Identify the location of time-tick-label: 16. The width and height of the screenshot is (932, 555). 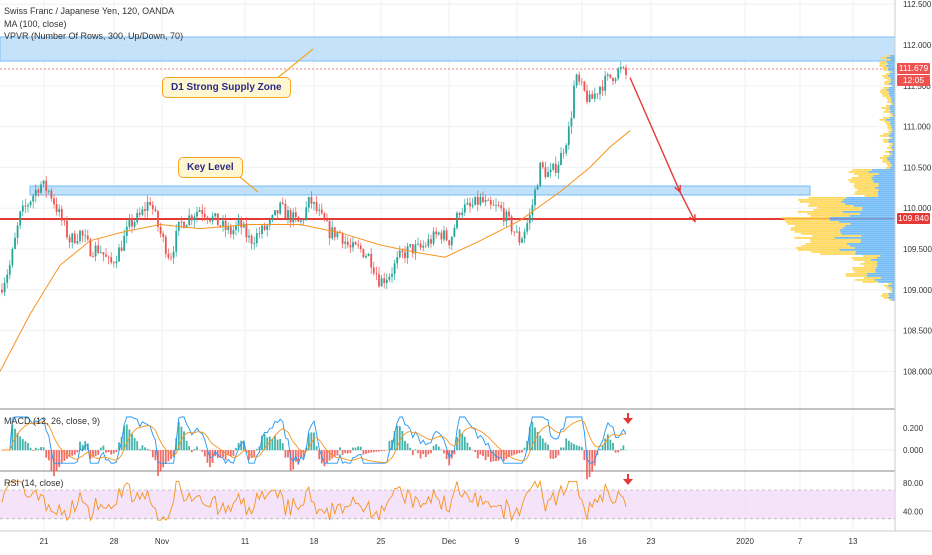
(582, 541).